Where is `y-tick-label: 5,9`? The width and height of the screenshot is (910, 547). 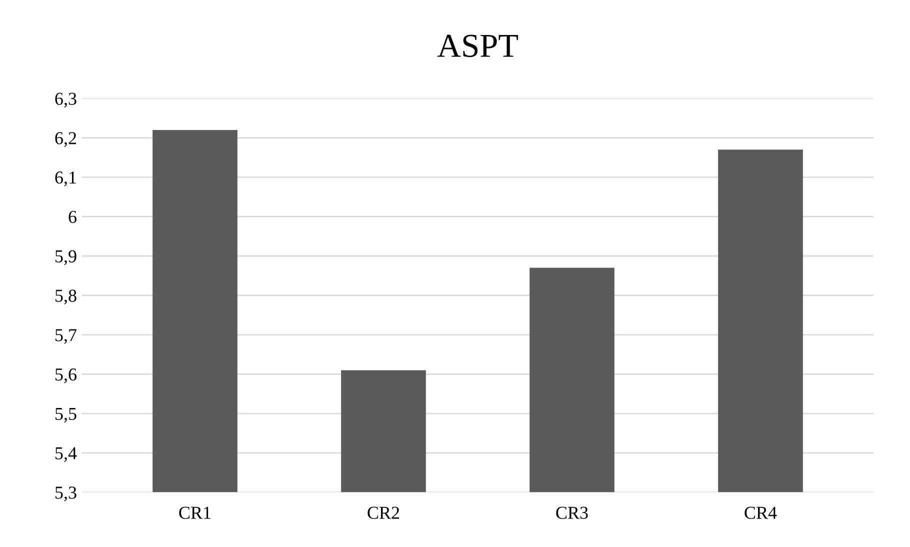
y-tick-label: 5,9 is located at coordinates (66, 258).